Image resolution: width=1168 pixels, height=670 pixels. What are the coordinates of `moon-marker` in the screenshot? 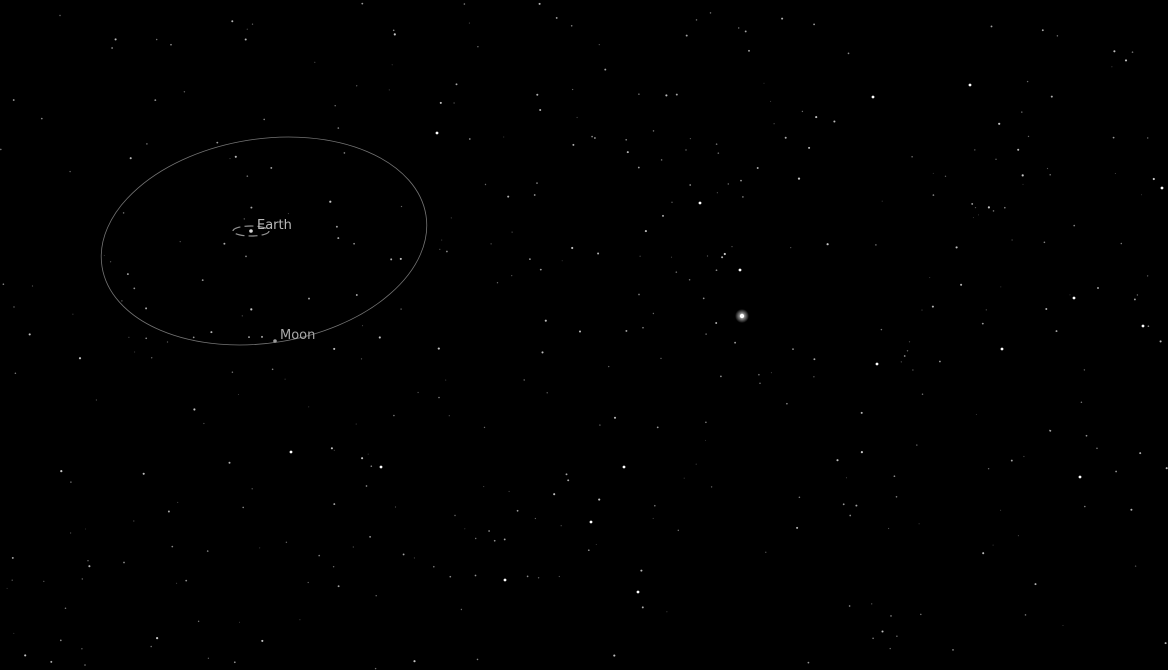 It's located at (275, 341).